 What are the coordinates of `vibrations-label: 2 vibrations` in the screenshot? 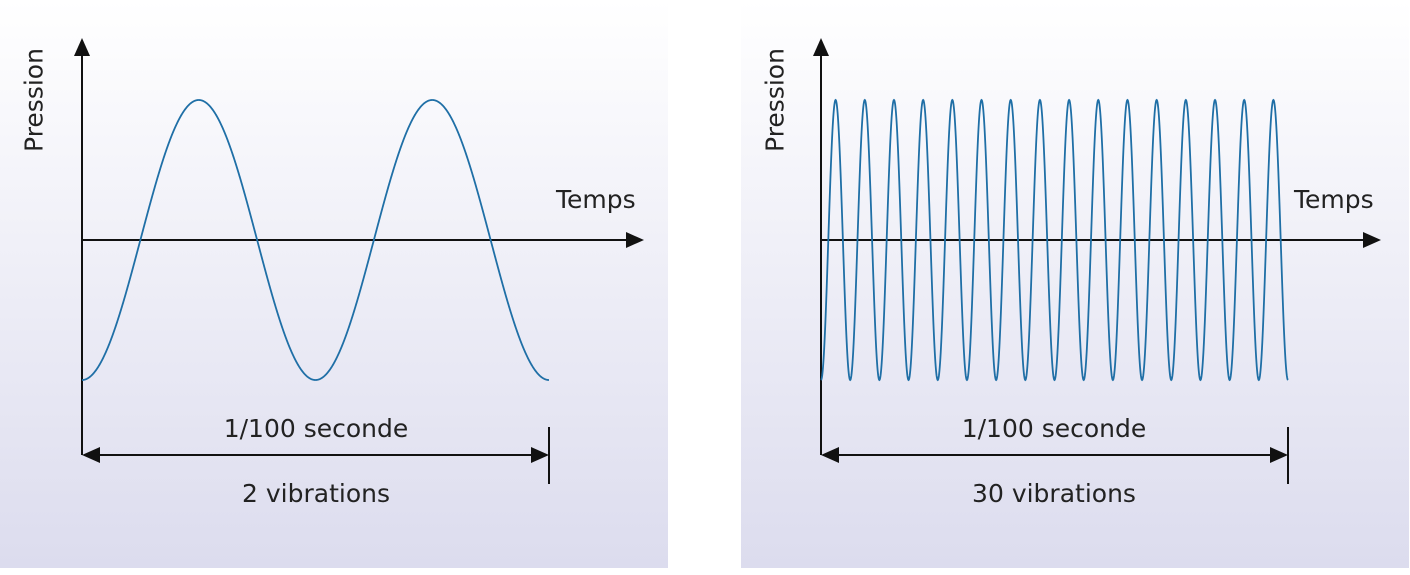 It's located at (316, 493).